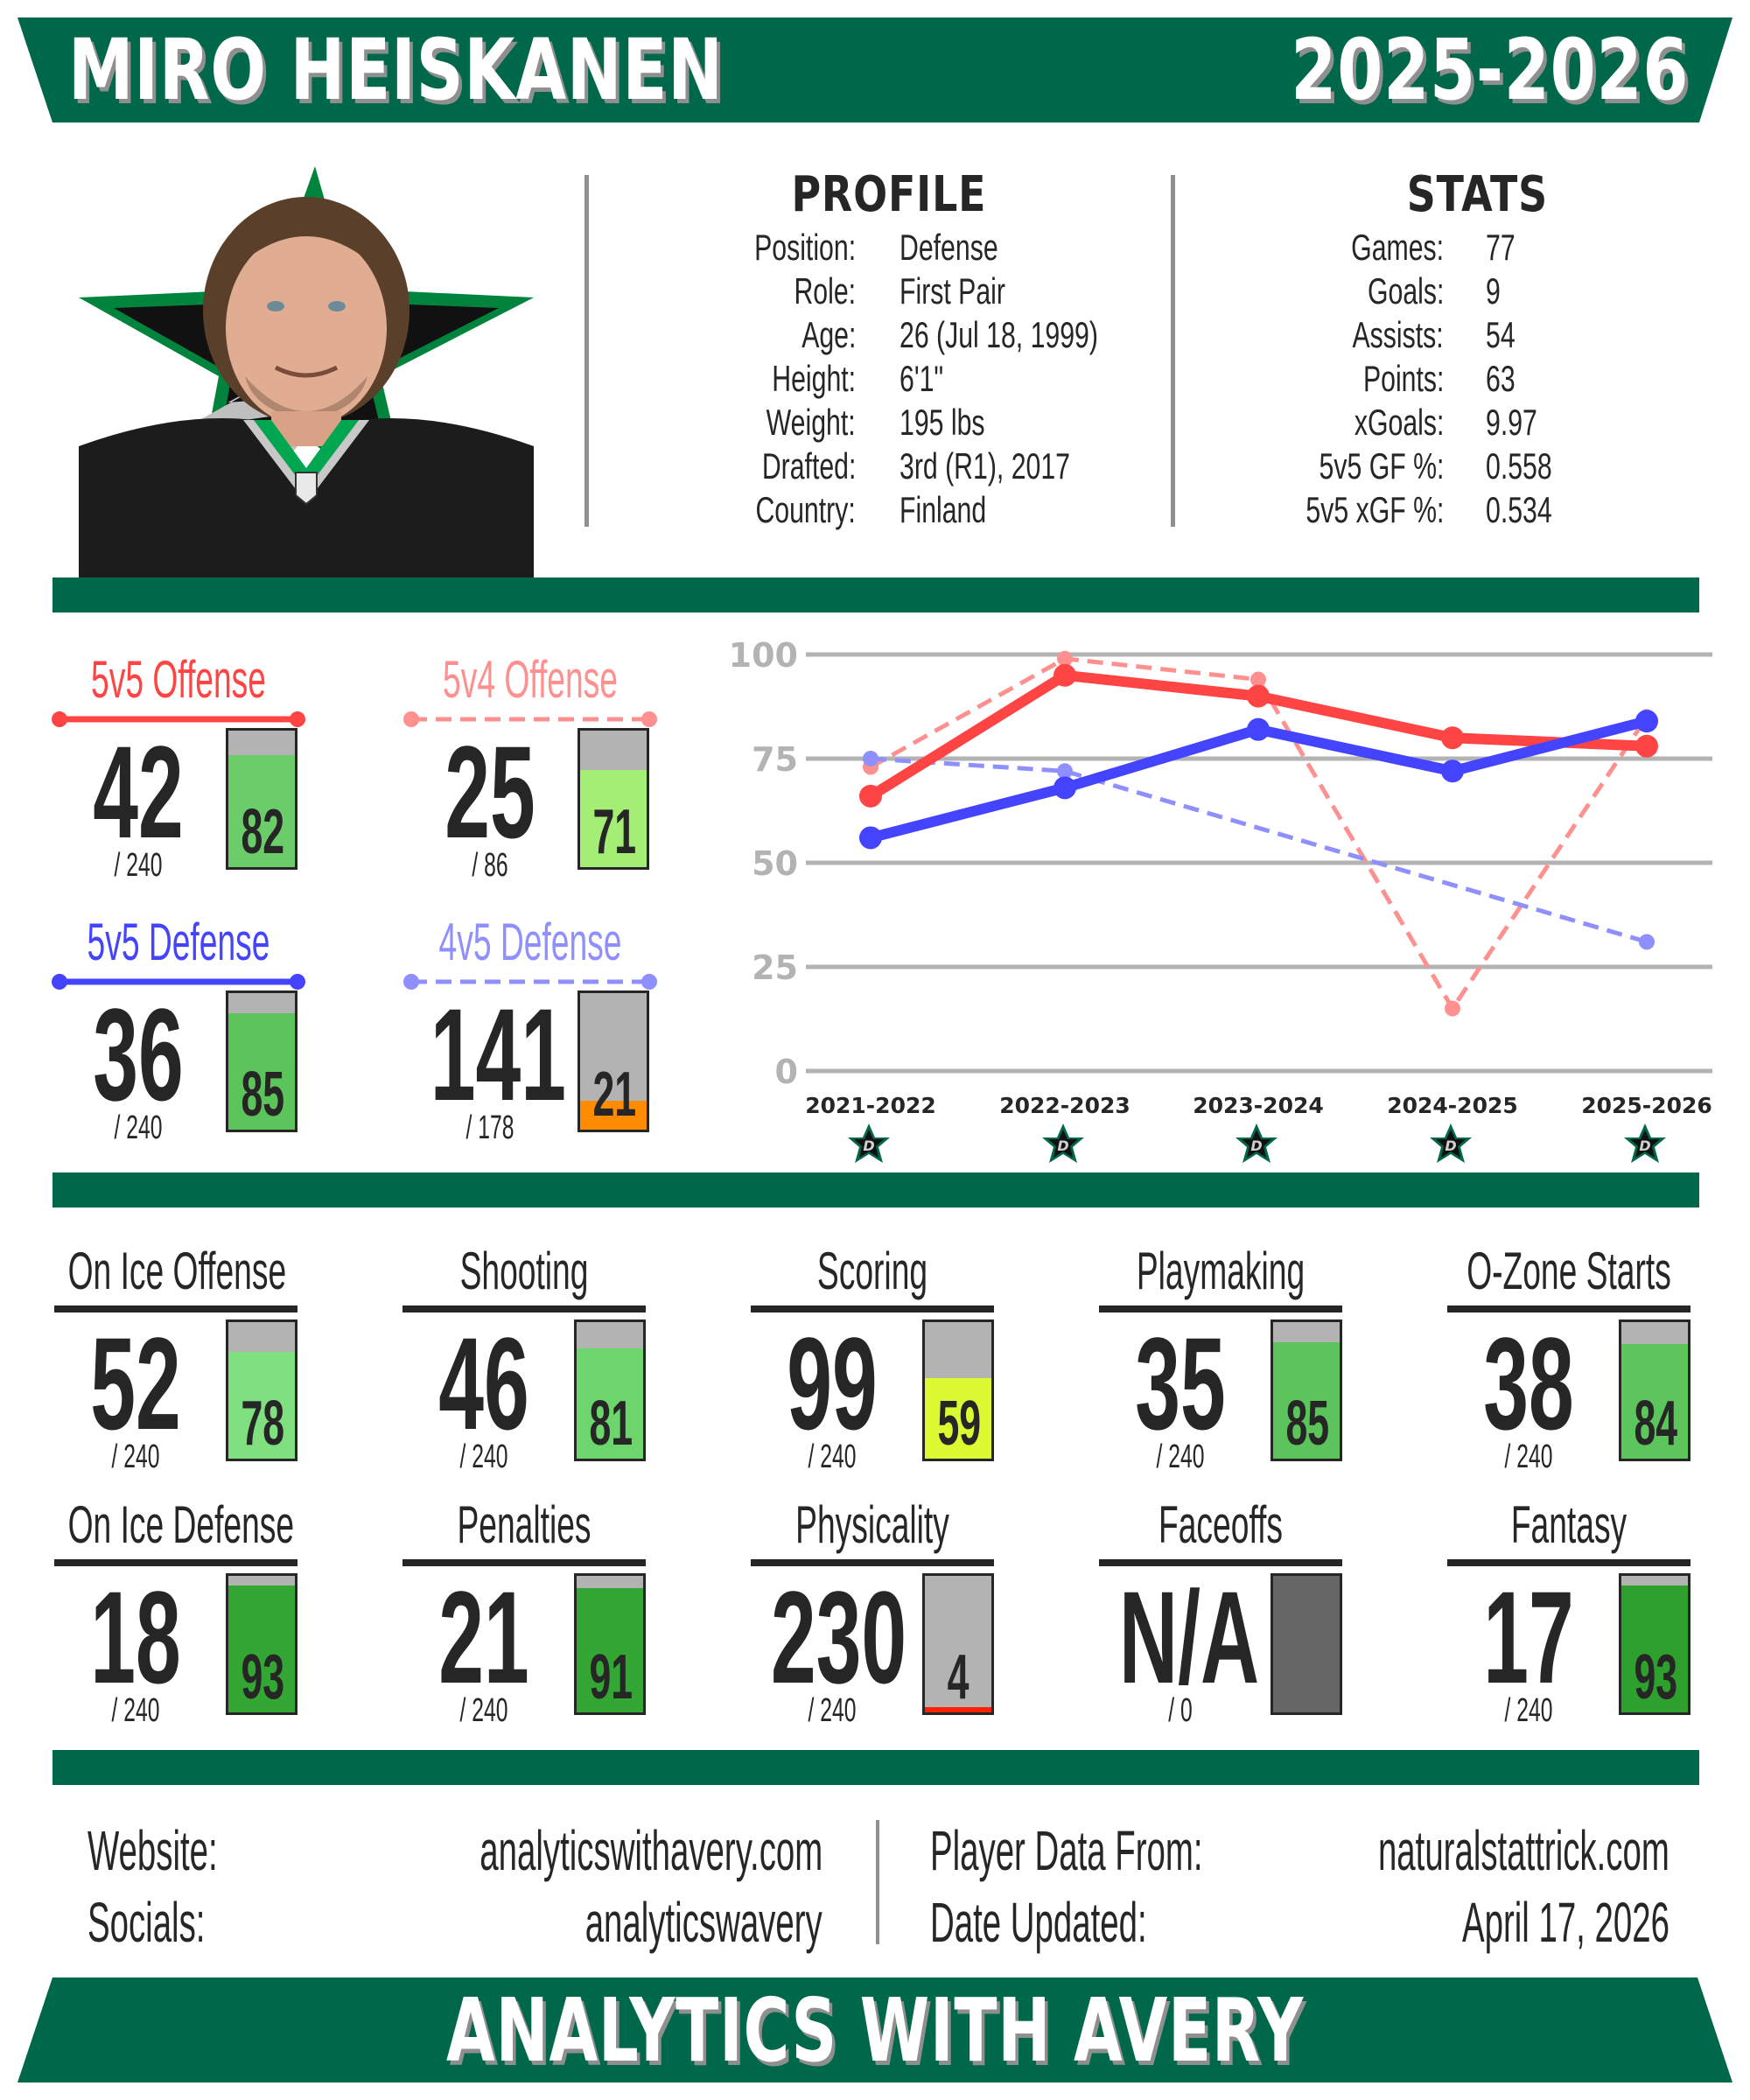  Describe the element at coordinates (1568, 1271) in the screenshot. I see `rating-title: O-Zone Starts` at that location.